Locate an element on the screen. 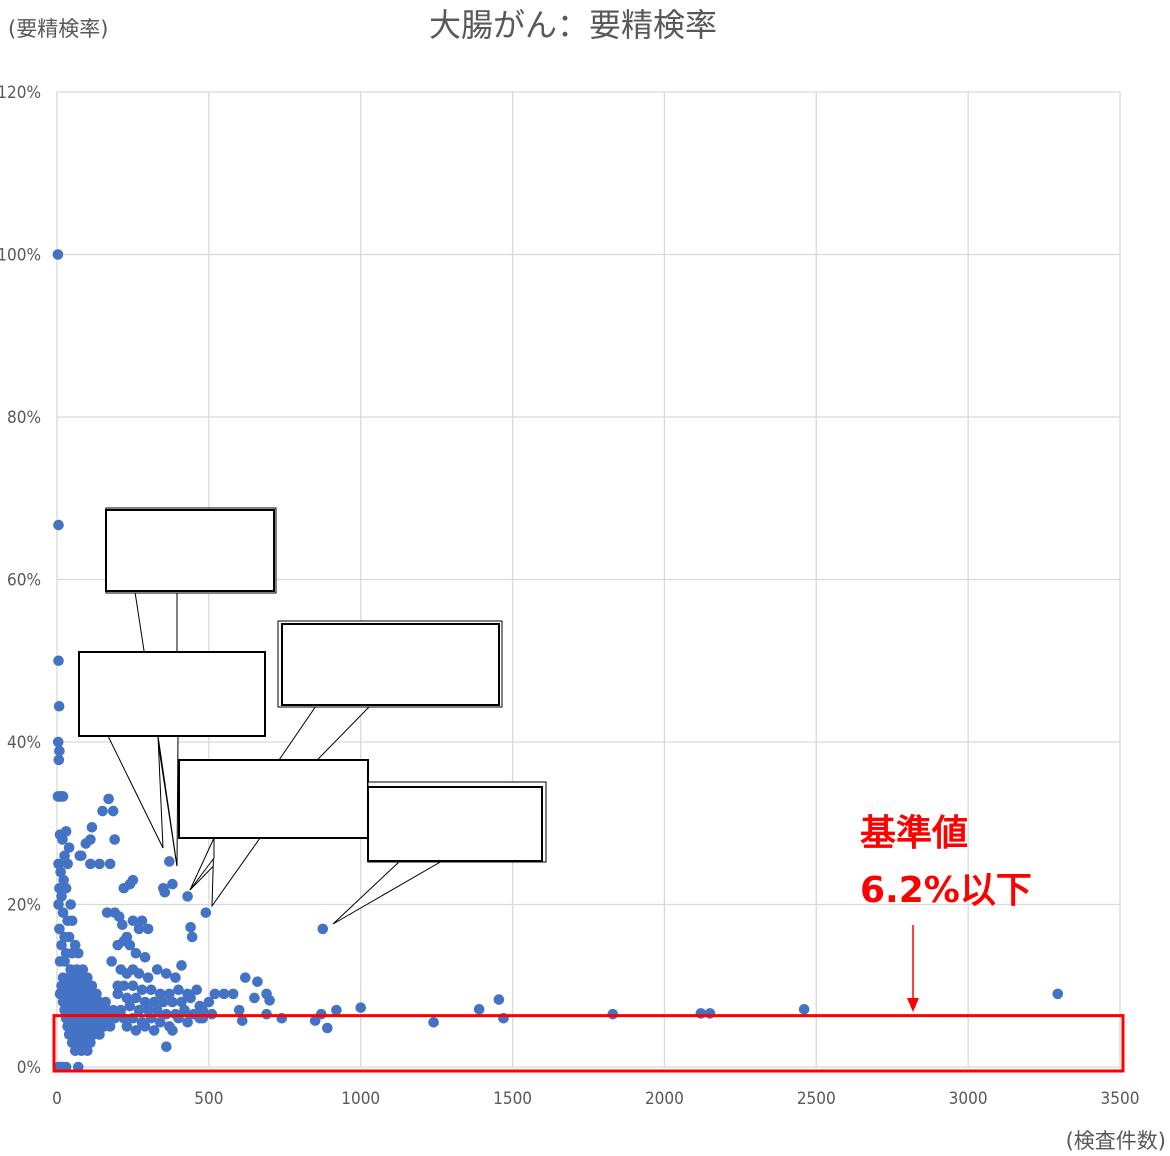  x-tick-label: 0 is located at coordinates (57, 1099).